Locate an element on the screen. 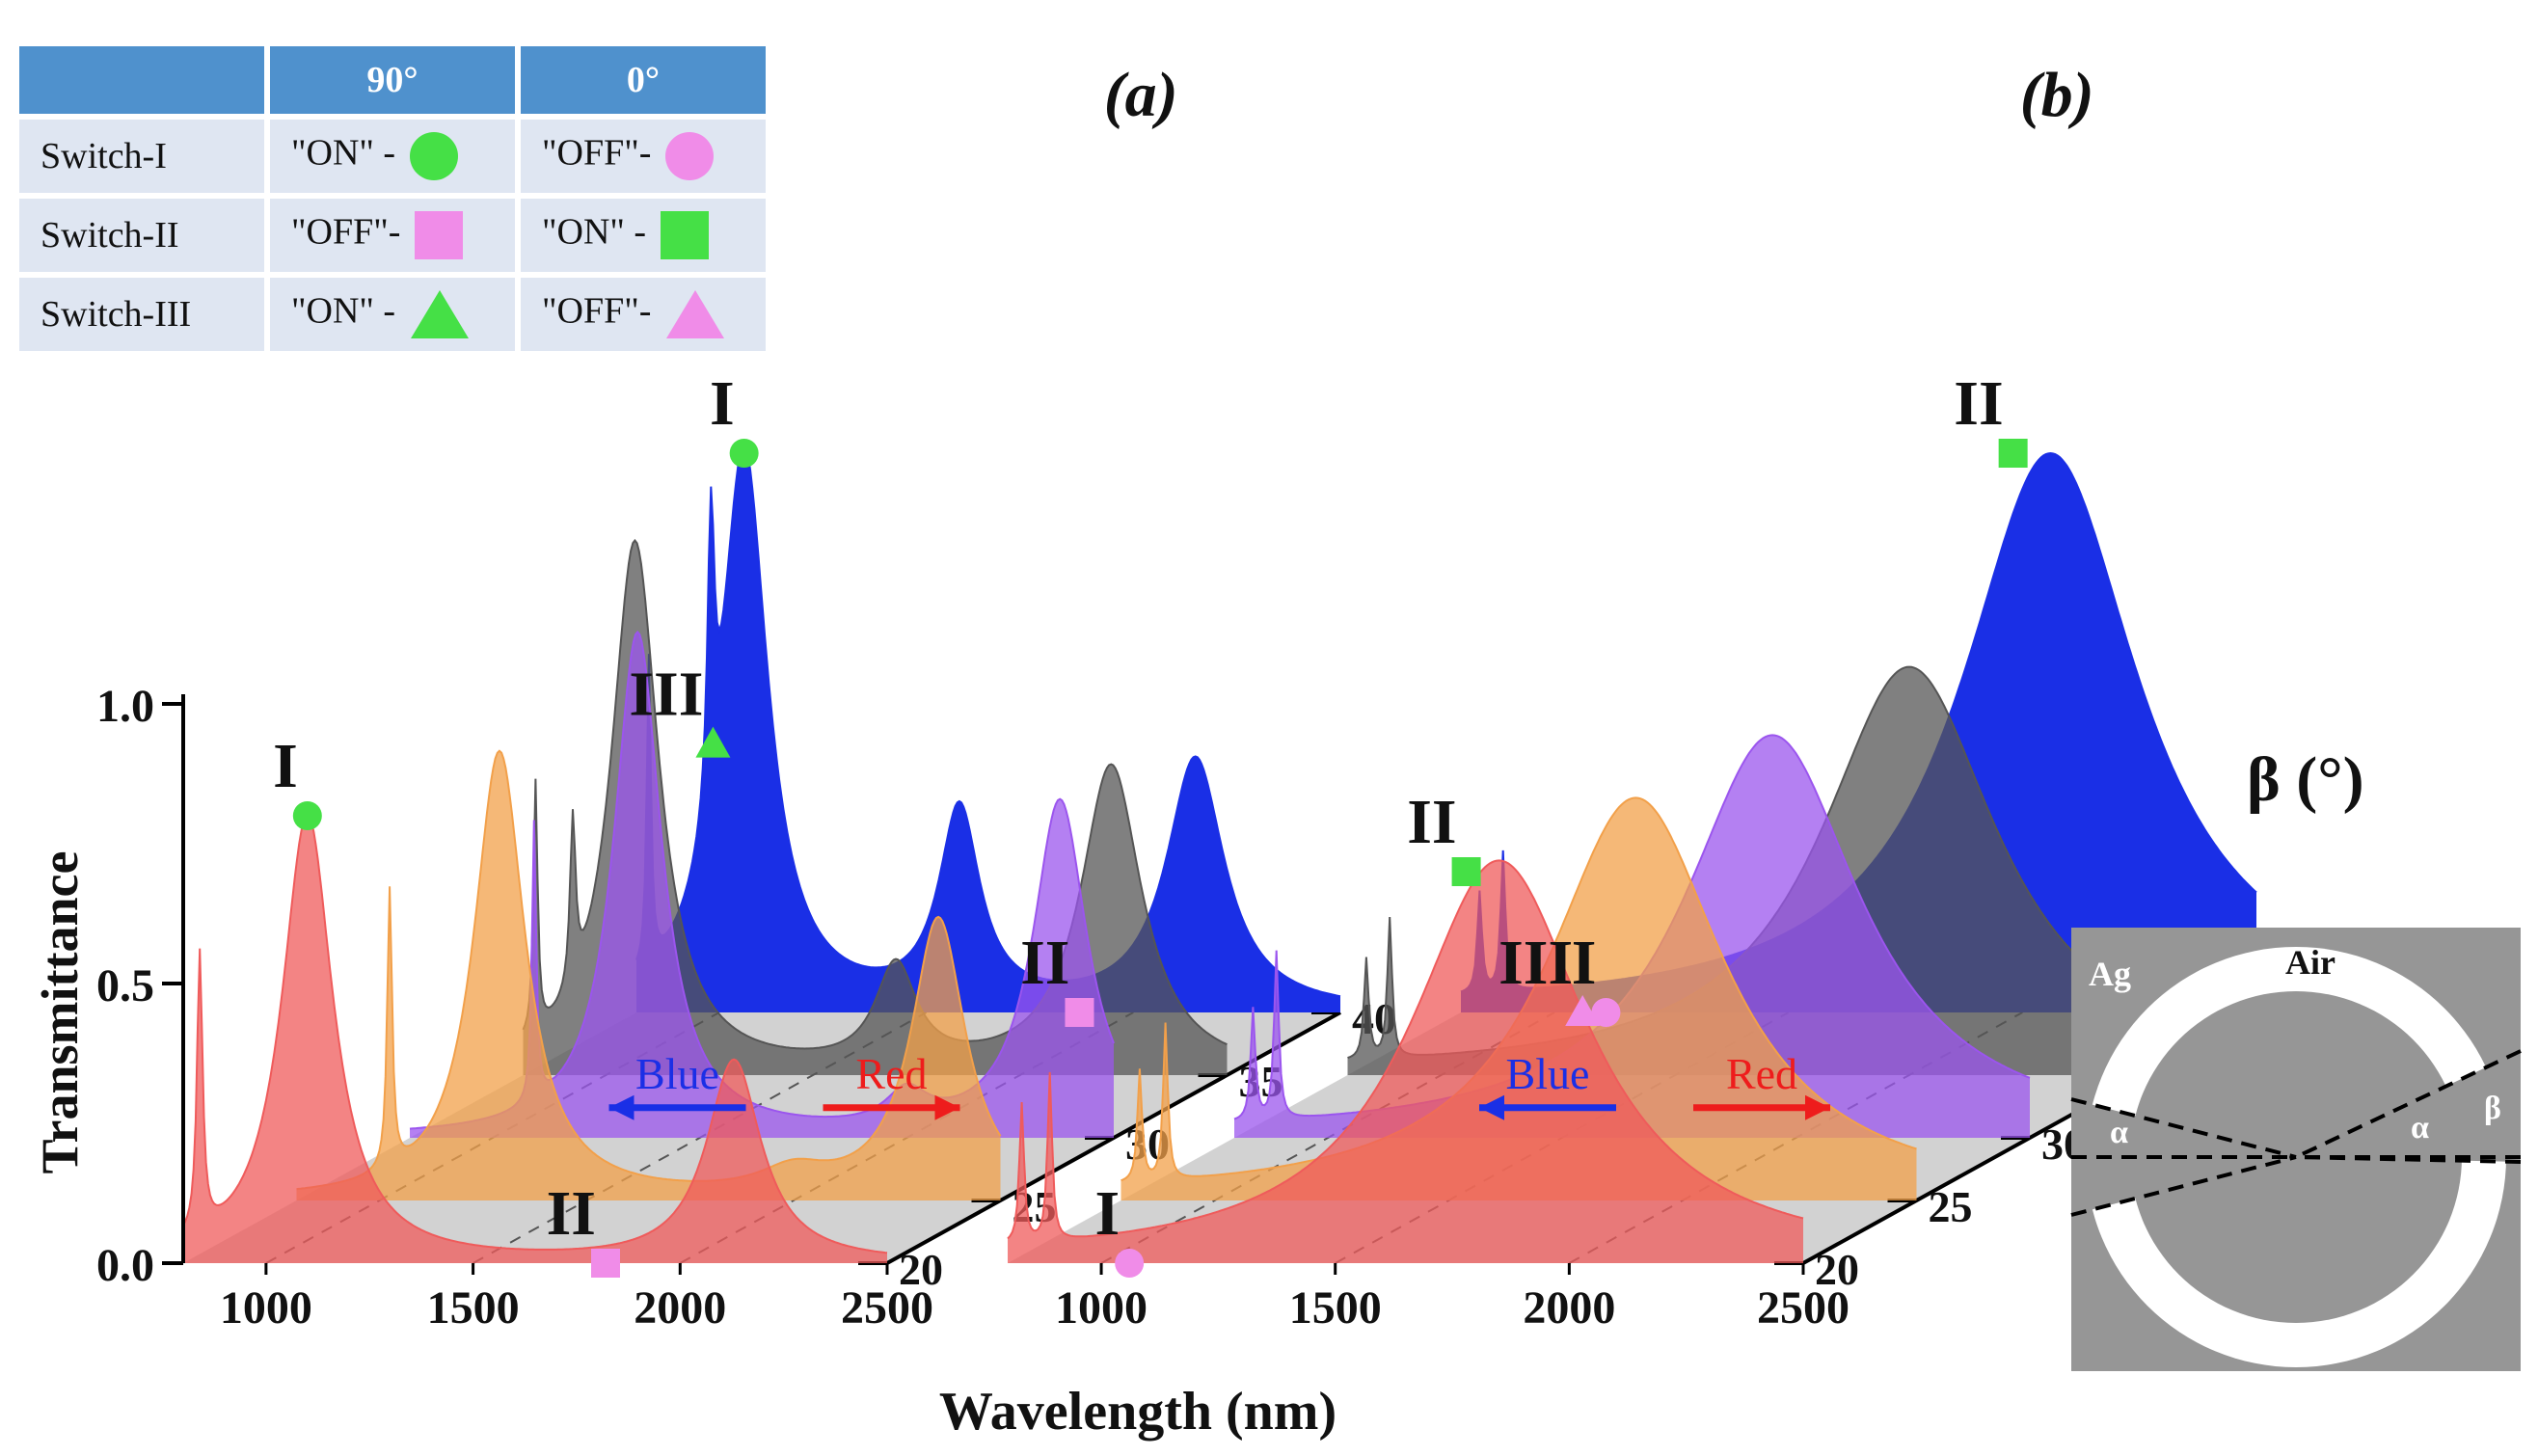 The width and height of the screenshot is (2538, 1456). depth-axis-label: β (°) is located at coordinates (2305, 779).